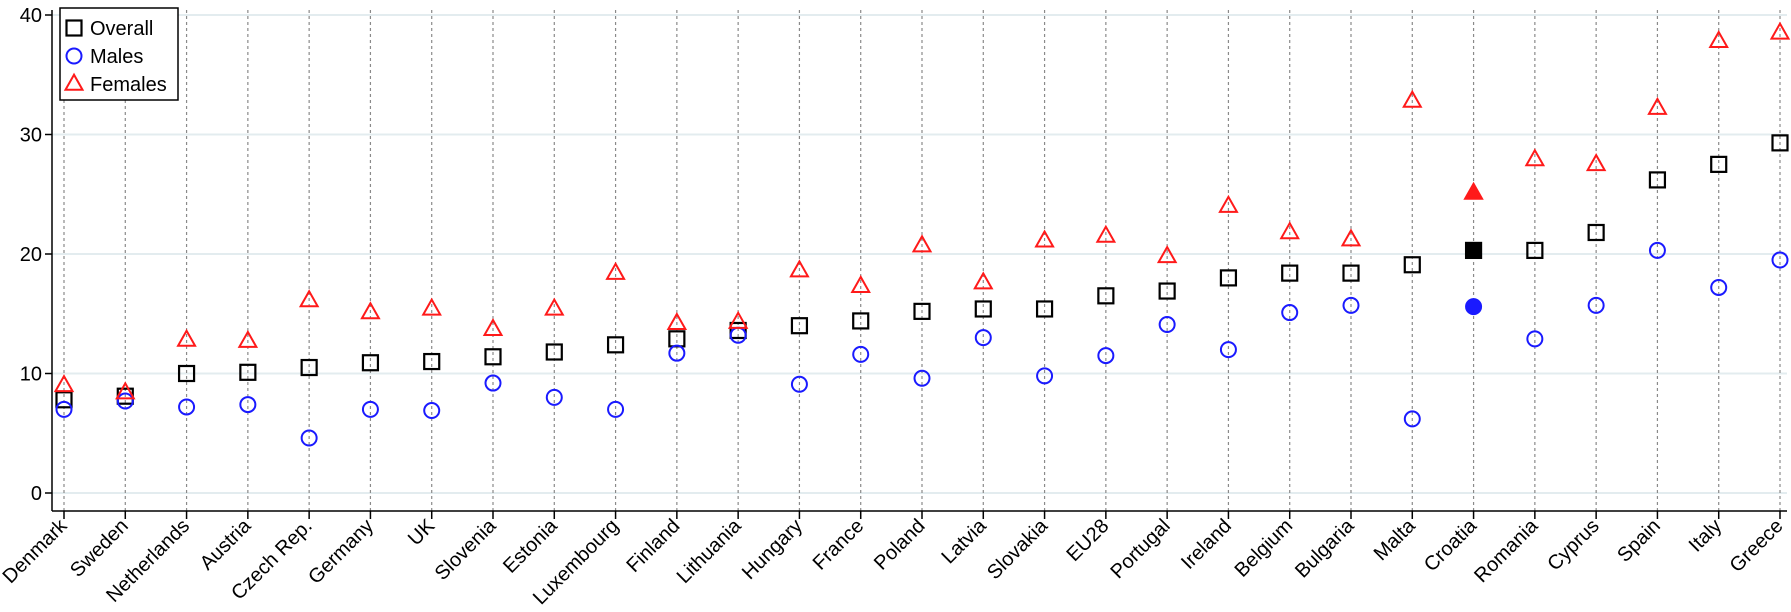 This screenshot has height=612, width=1791. I want to click on x-tick-label: Slovakia, so click(1018, 549).